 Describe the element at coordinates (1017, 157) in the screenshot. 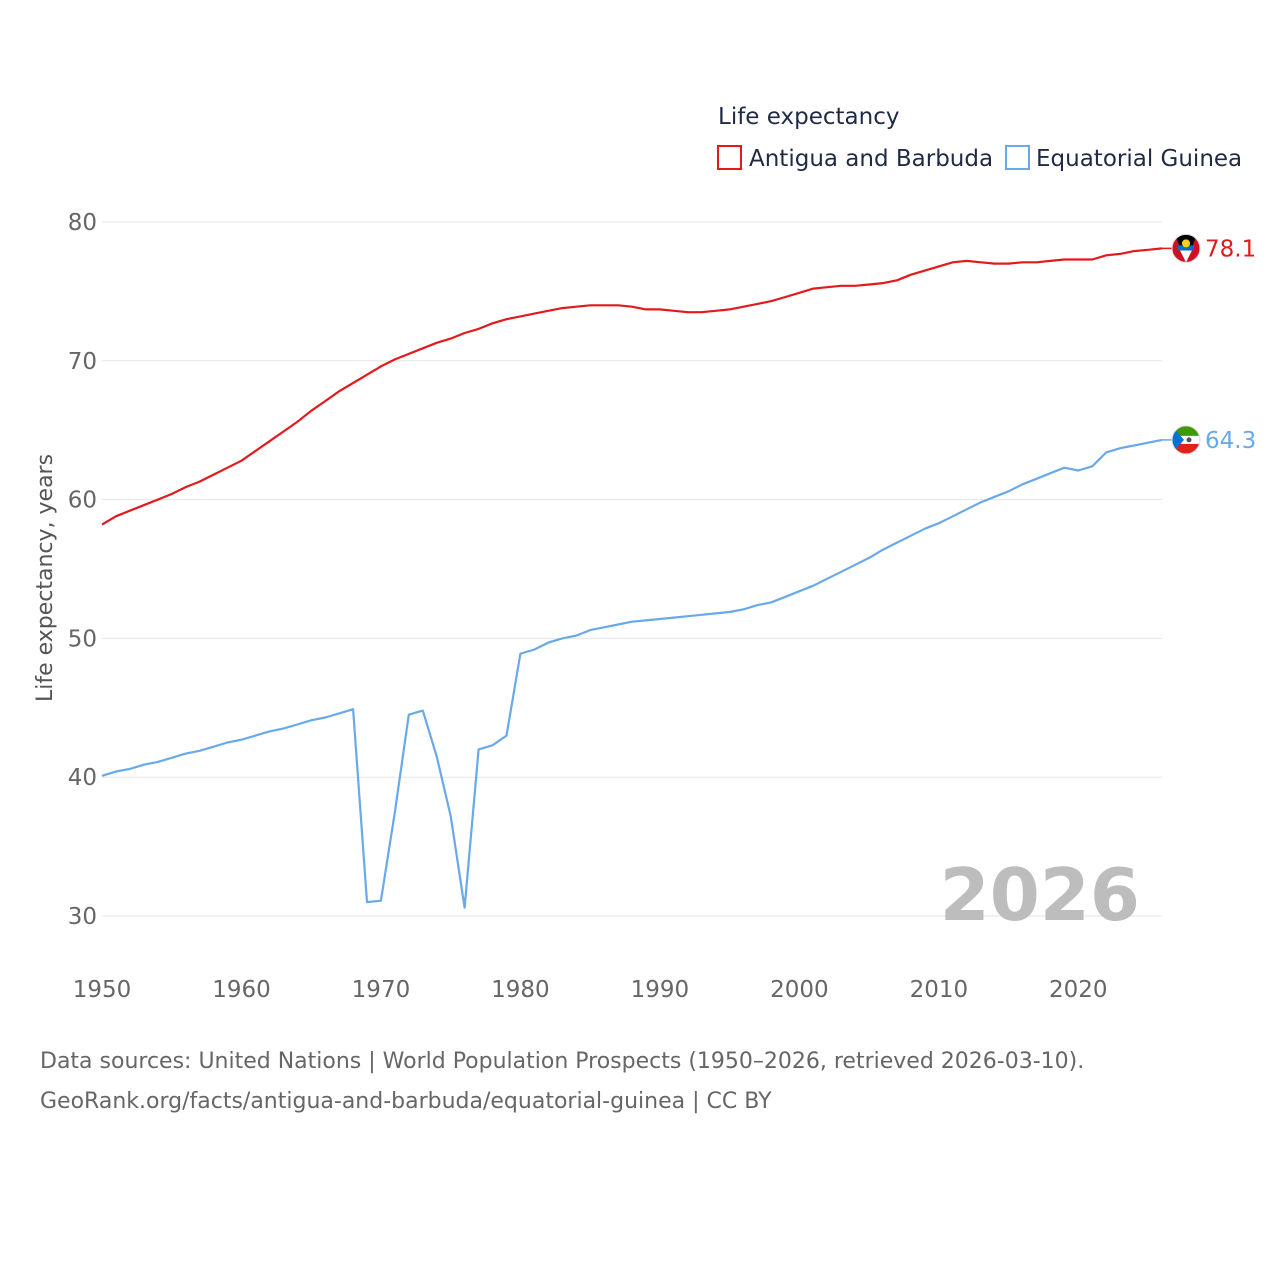

I see `legend-swatch-equatorial-guinea` at that location.